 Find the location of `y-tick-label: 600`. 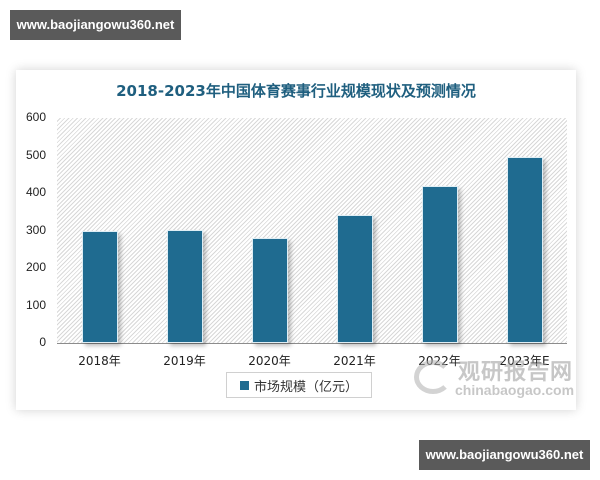

y-tick-label: 600 is located at coordinates (35, 117).